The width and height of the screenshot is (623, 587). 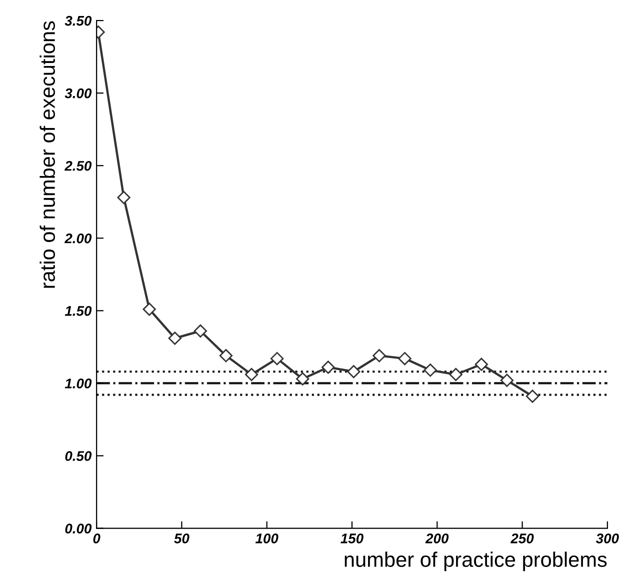 I want to click on y-axis-title: ratio of number of executions, so click(x=47, y=154).